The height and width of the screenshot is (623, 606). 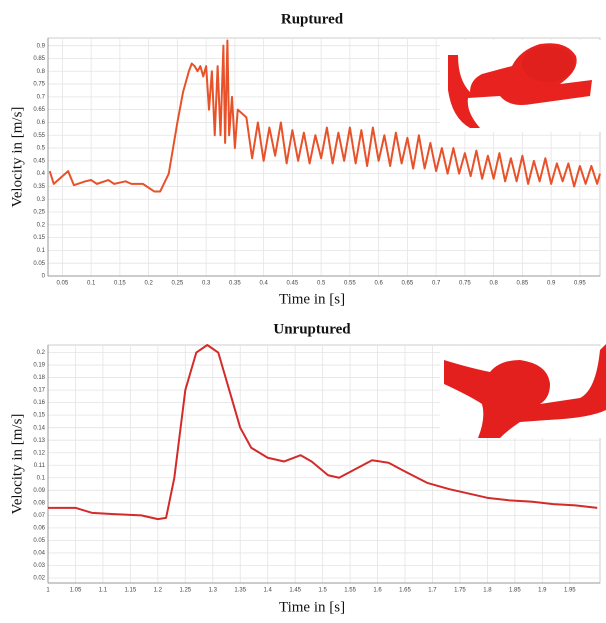 What do you see at coordinates (293, 284) in the screenshot?
I see `x-tick-label: 0.45` at bounding box center [293, 284].